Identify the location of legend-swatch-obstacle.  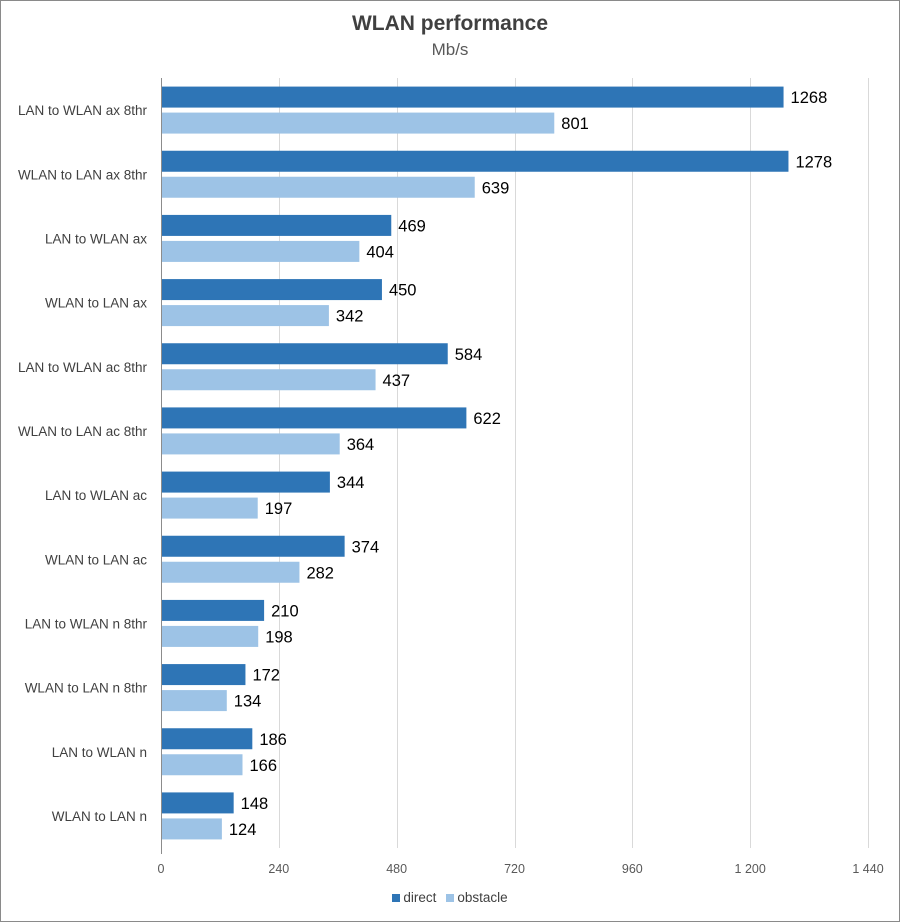
(450, 897).